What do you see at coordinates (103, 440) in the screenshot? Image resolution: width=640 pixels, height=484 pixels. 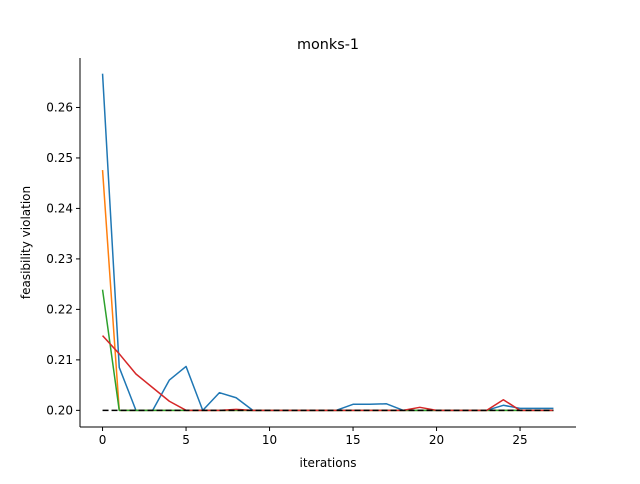 I see `x-tick-label: 0` at bounding box center [103, 440].